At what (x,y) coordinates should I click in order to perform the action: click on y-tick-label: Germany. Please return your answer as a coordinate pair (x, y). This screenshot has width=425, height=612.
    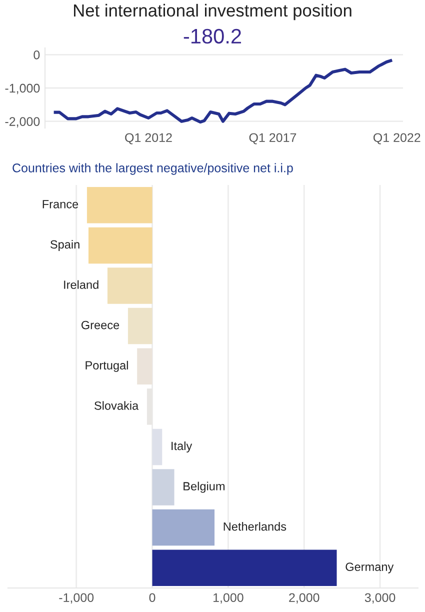
    Looking at the image, I should click on (370, 568).